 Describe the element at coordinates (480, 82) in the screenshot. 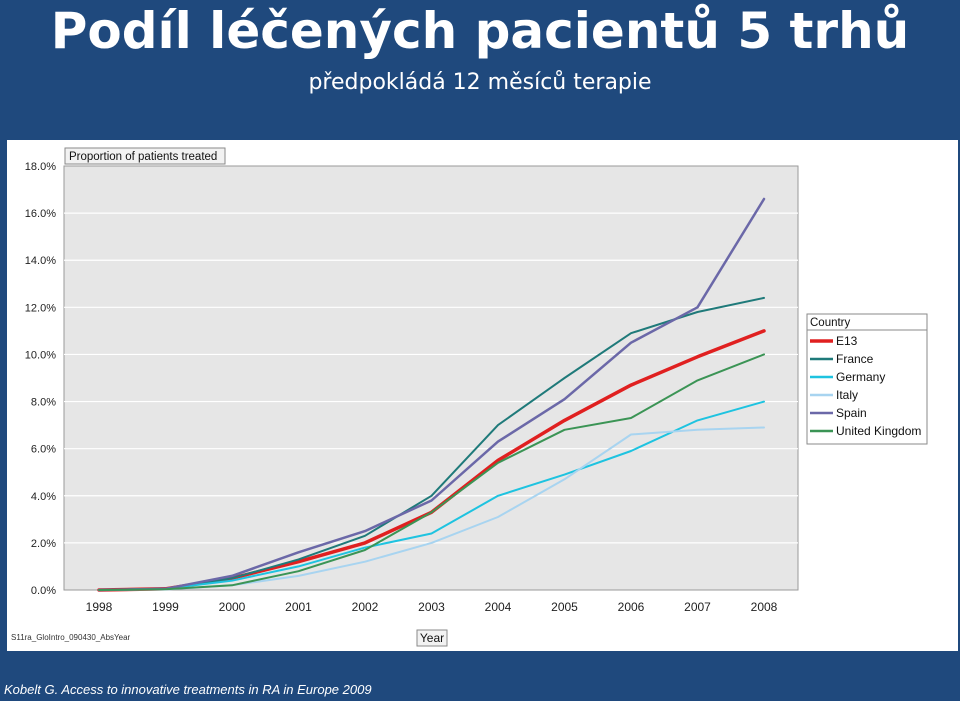

I see `page-subtitle: předpokládá 12 měsíců terapie` at that location.